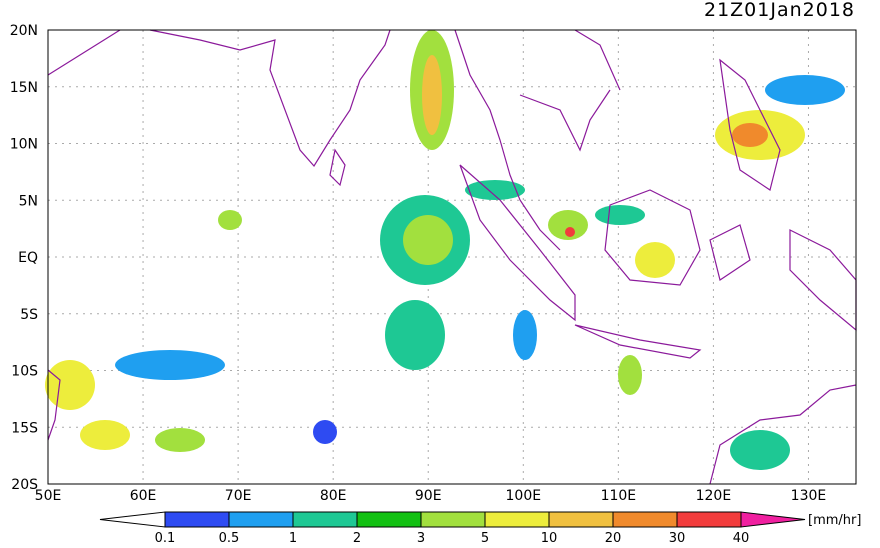  I want to click on y-axis-label: 15S, so click(24, 428).